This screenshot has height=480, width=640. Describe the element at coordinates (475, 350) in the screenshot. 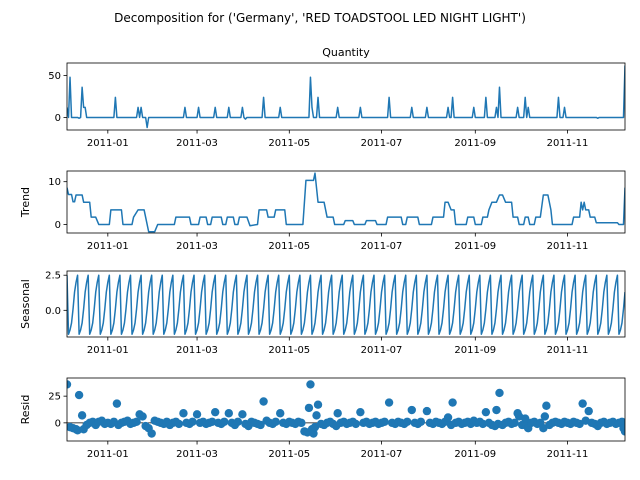

I see `seasonal-xtick-label: 2011-09` at that location.